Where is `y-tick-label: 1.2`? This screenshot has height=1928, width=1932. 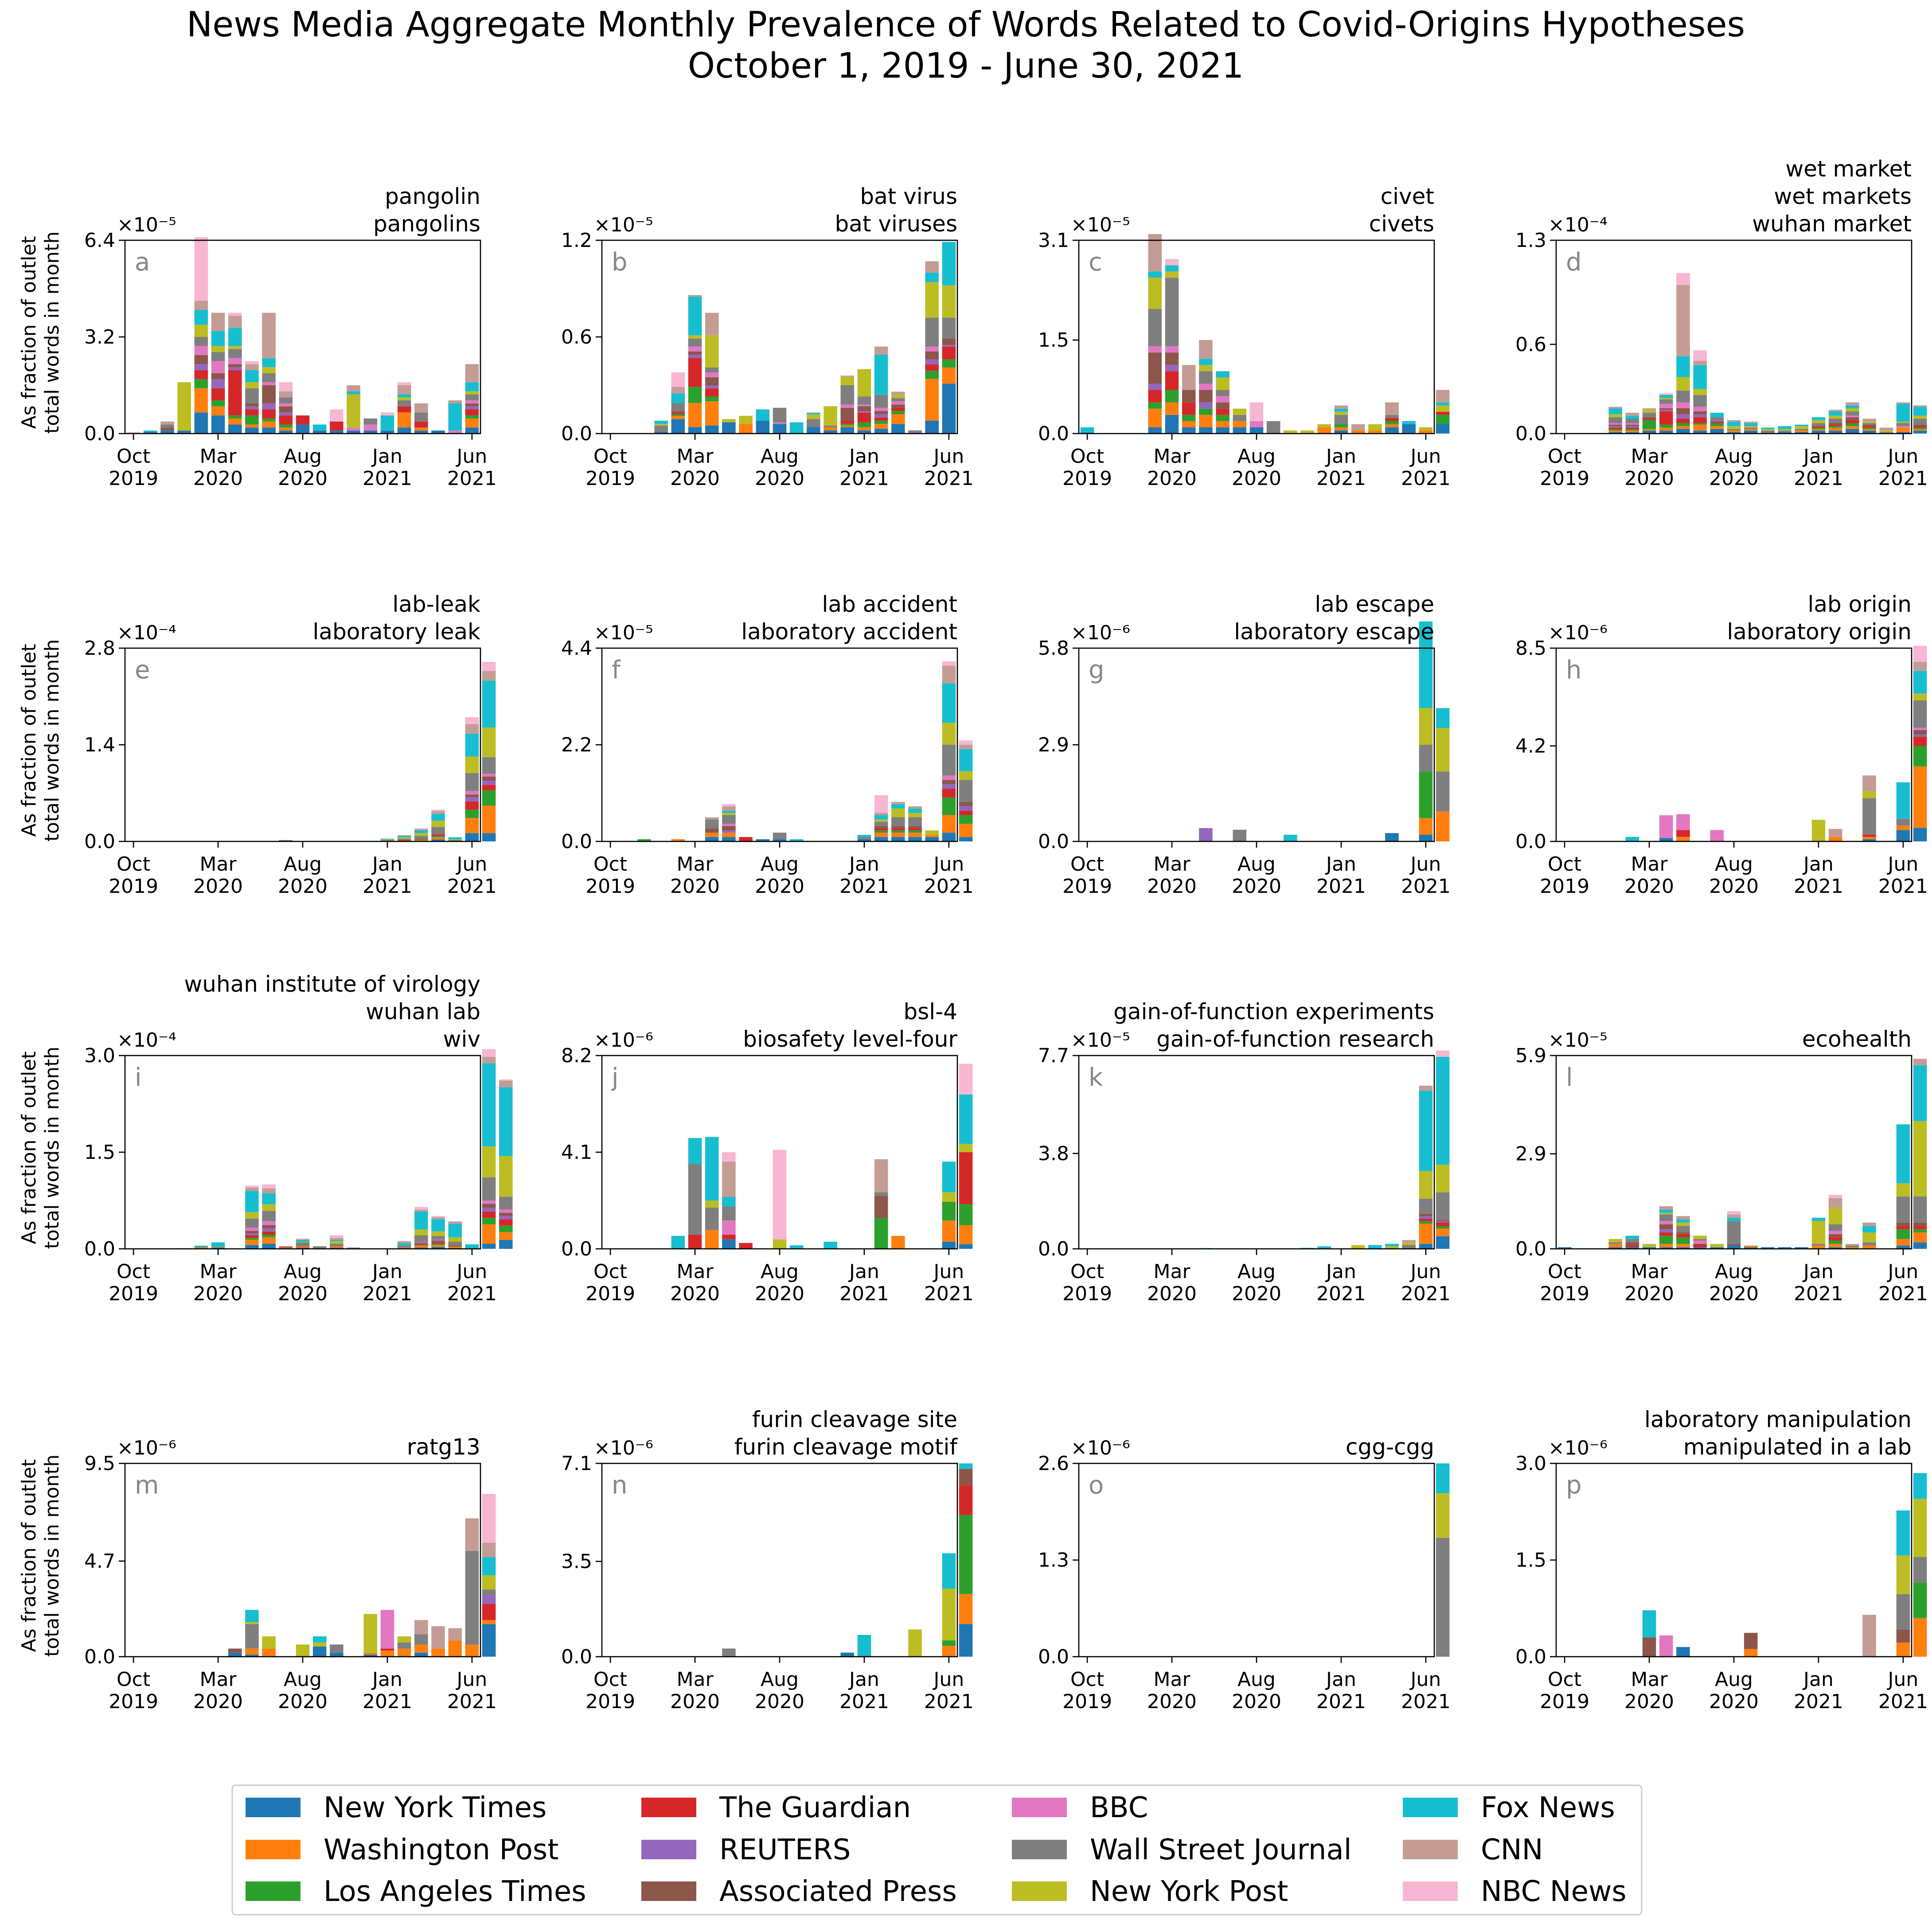 y-tick-label: 1.2 is located at coordinates (576, 240).